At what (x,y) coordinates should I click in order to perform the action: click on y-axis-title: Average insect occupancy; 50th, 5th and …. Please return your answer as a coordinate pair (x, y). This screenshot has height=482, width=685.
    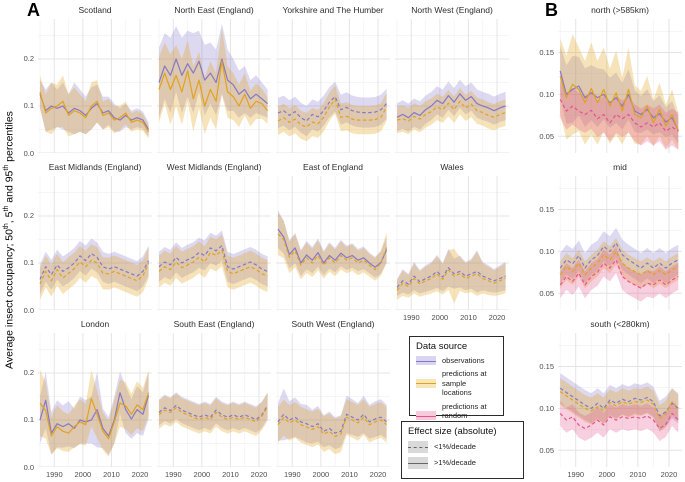
    Looking at the image, I should click on (9, 240).